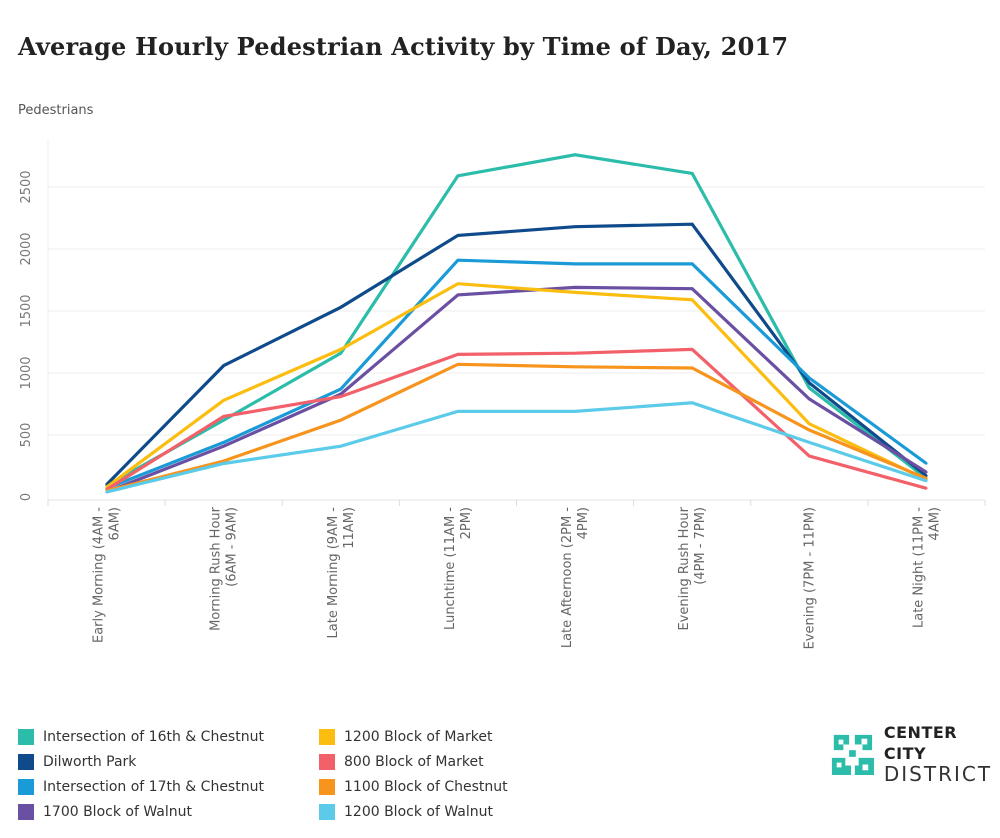 The image size is (1000, 838). What do you see at coordinates (920, 743) in the screenshot?
I see `logo-line-1: CENTER CITY` at bounding box center [920, 743].